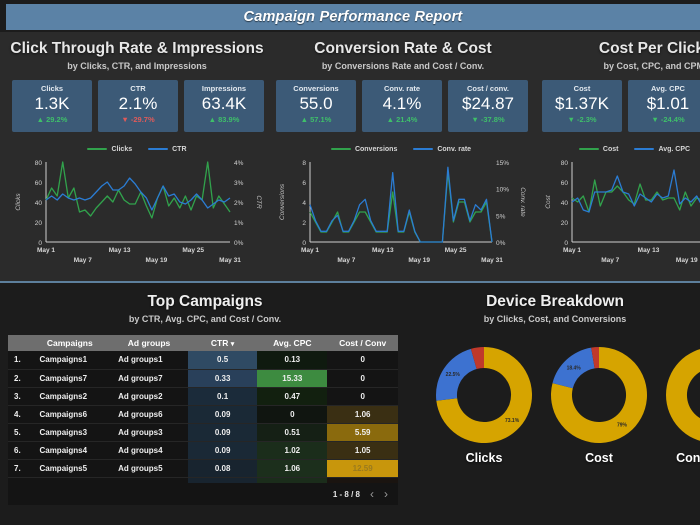 The width and height of the screenshot is (700, 525). What do you see at coordinates (149, 396) in the screenshot?
I see `cell-adgroup: Ad groups2` at bounding box center [149, 396].